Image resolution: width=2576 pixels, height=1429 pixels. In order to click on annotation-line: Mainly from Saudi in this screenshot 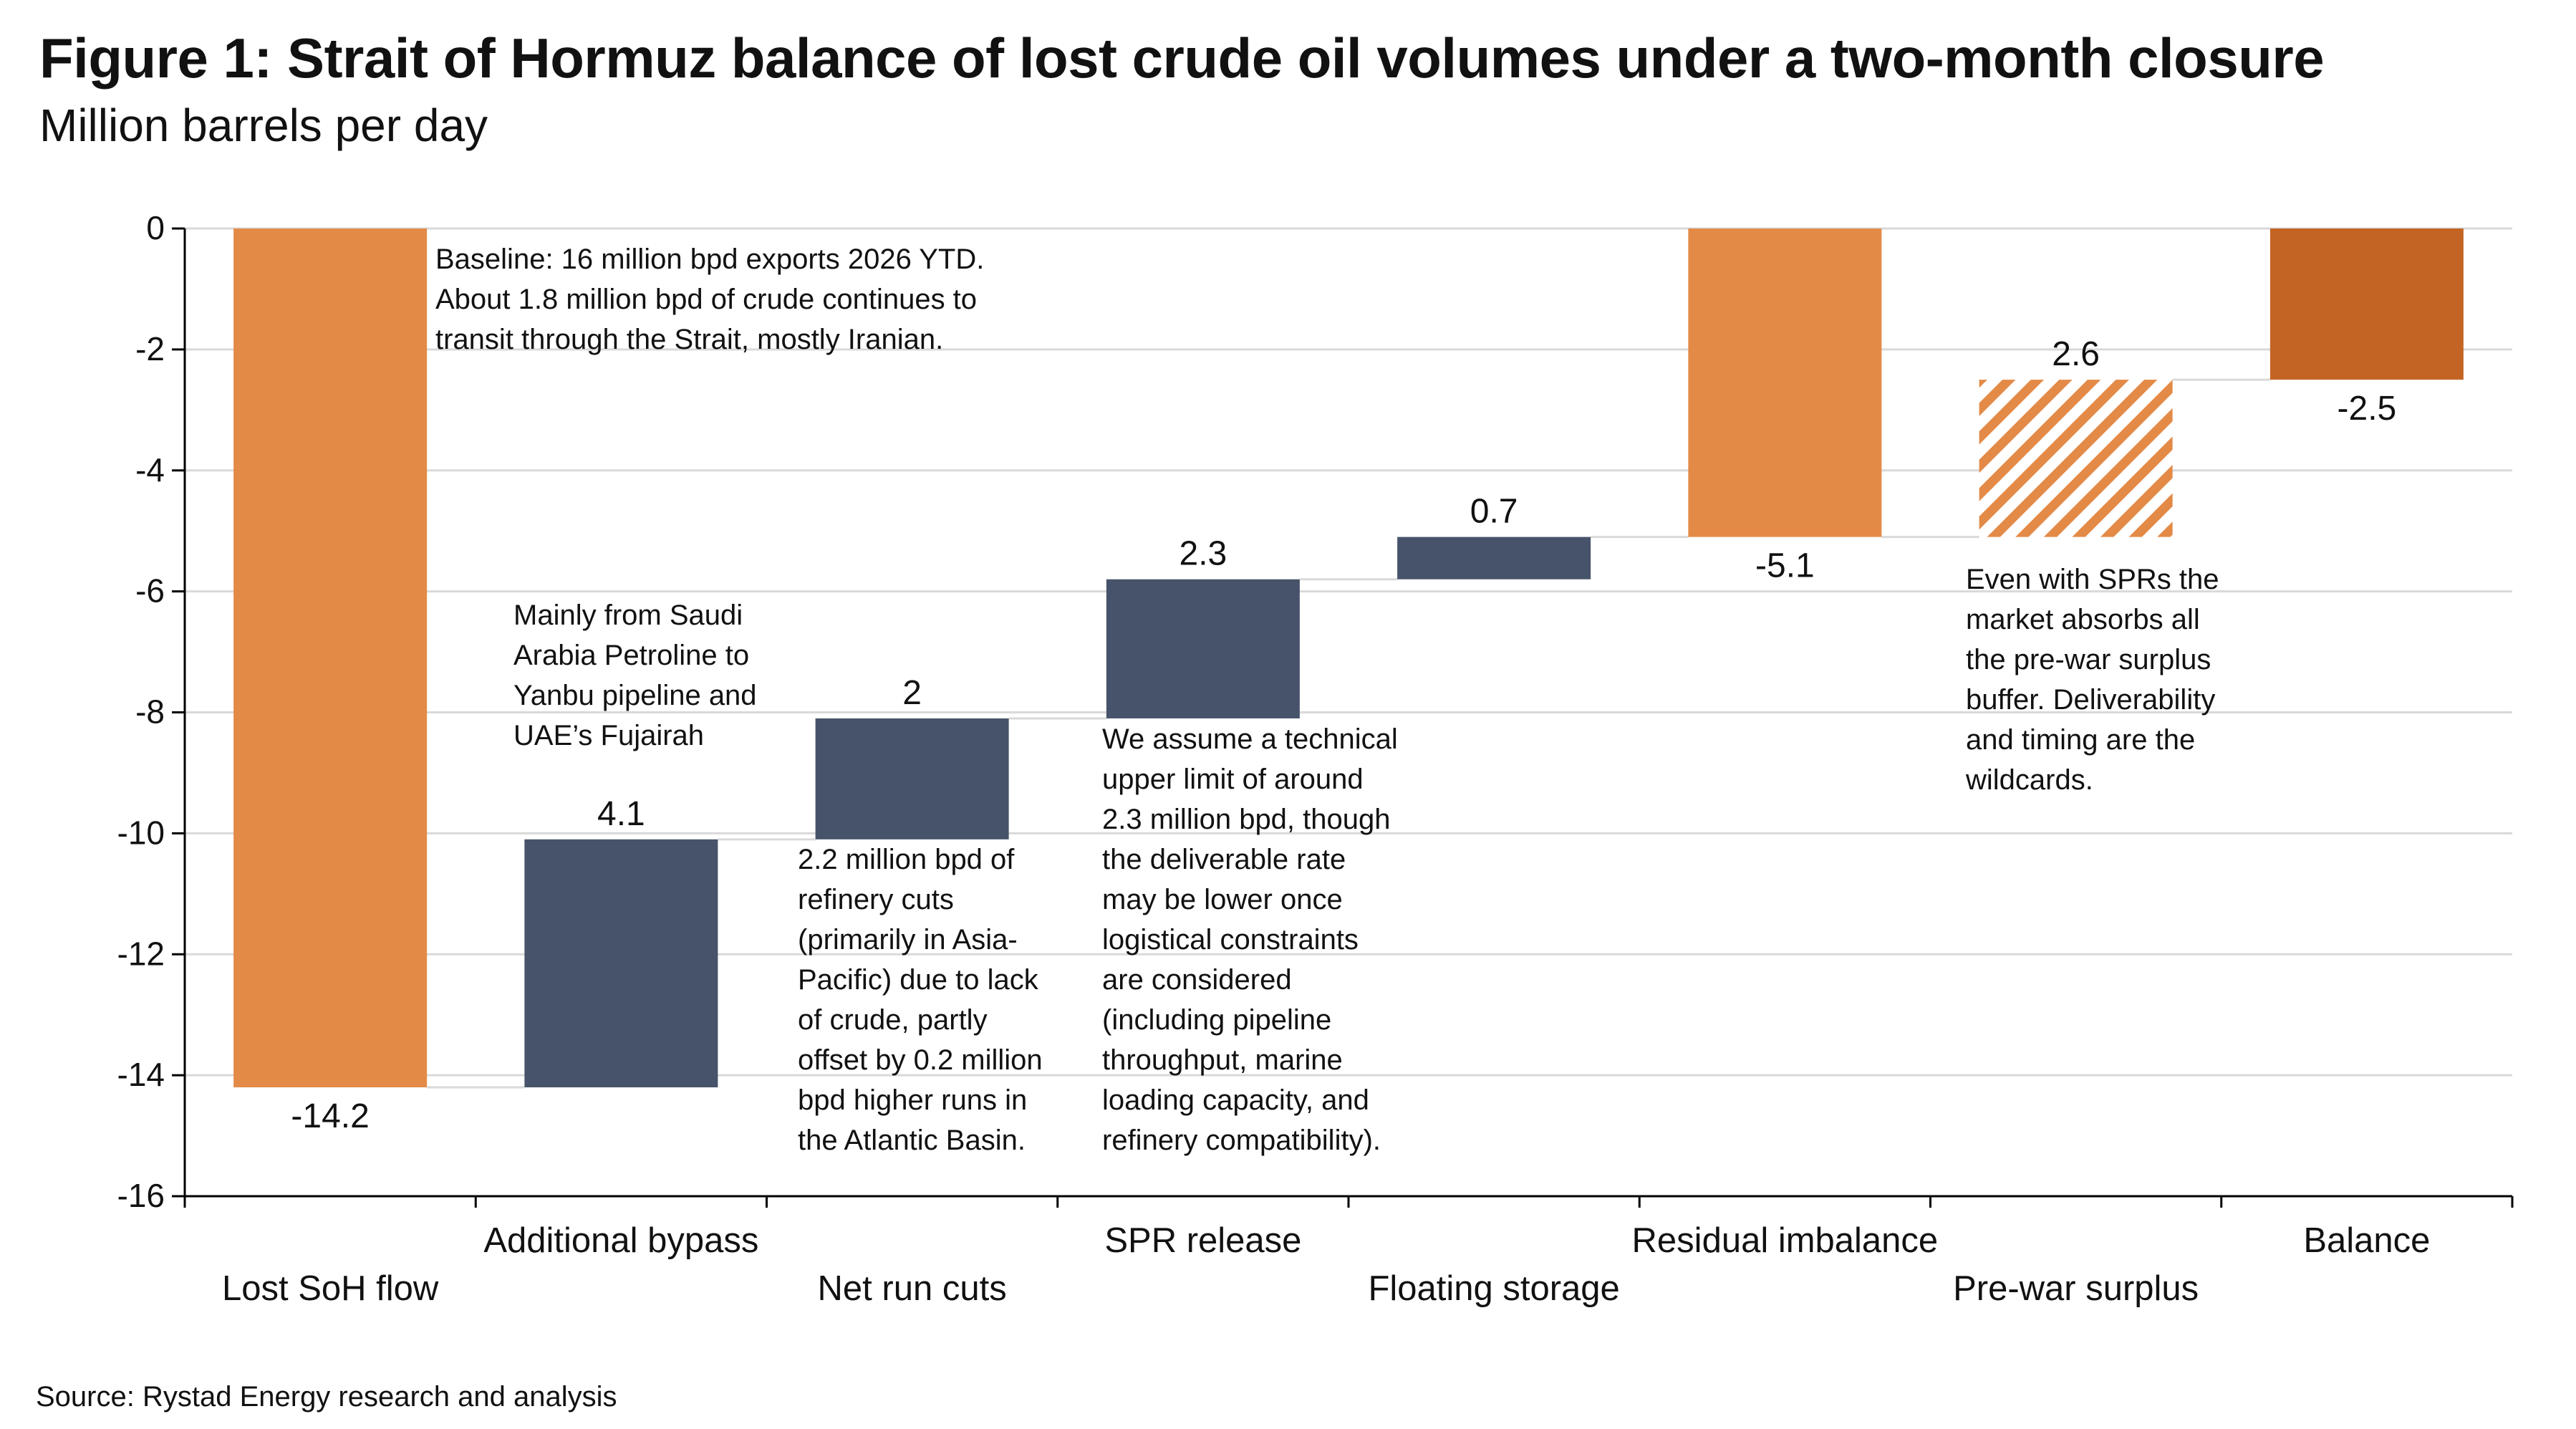, I will do `click(628, 615)`.